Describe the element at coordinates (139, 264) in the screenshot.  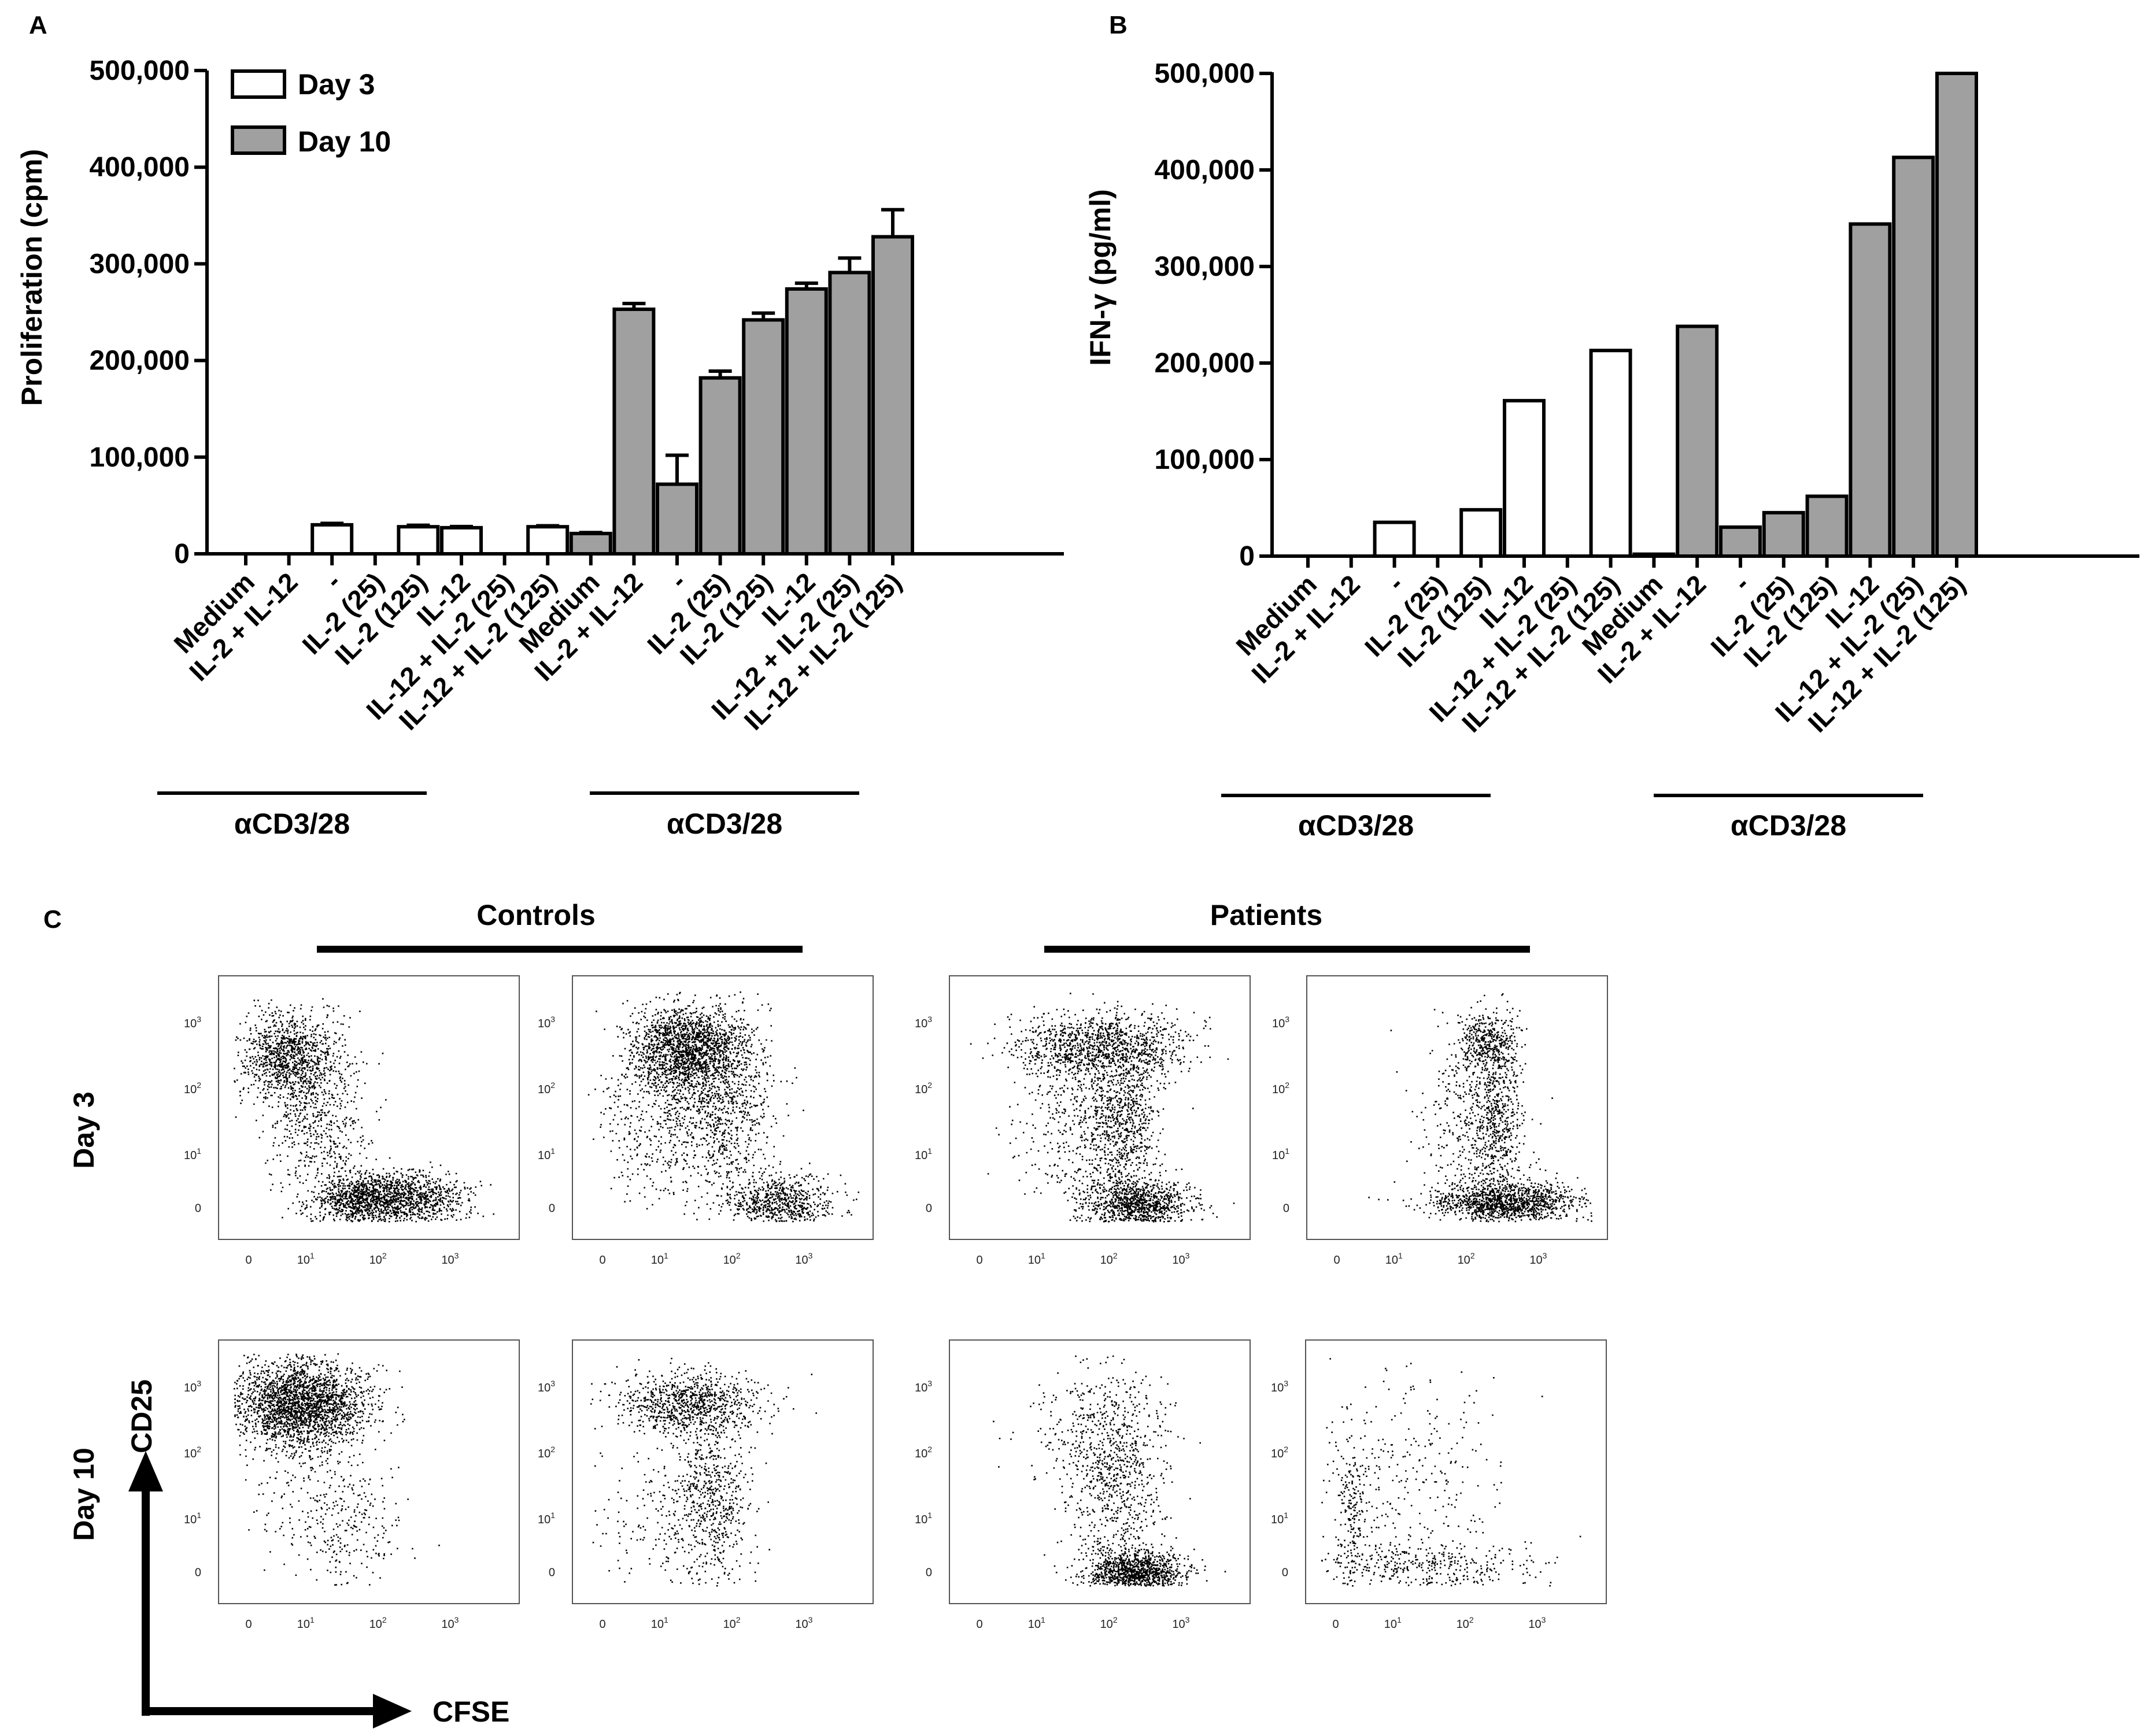
I see `y-tick-label: 300,000` at that location.